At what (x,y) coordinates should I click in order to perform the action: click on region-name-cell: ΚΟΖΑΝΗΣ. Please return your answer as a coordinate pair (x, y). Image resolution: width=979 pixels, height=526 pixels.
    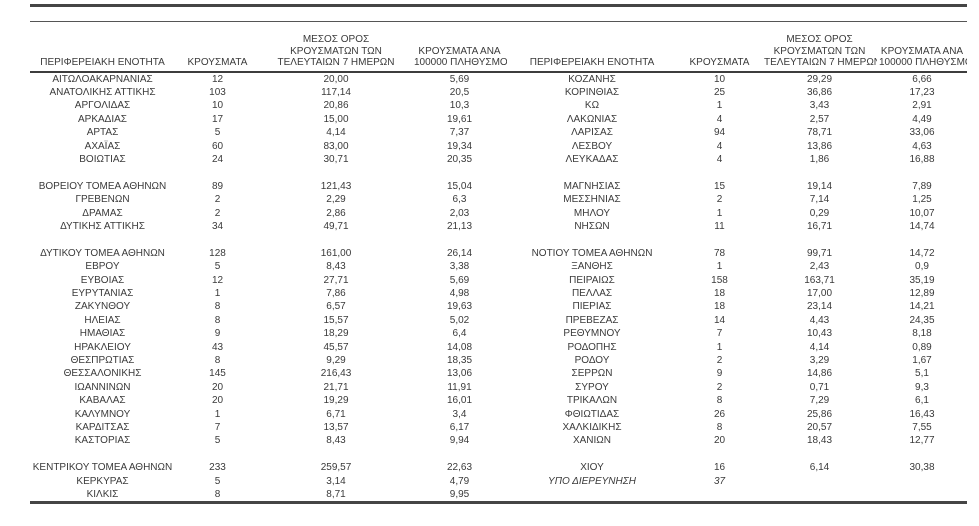
    Looking at the image, I should click on (592, 79).